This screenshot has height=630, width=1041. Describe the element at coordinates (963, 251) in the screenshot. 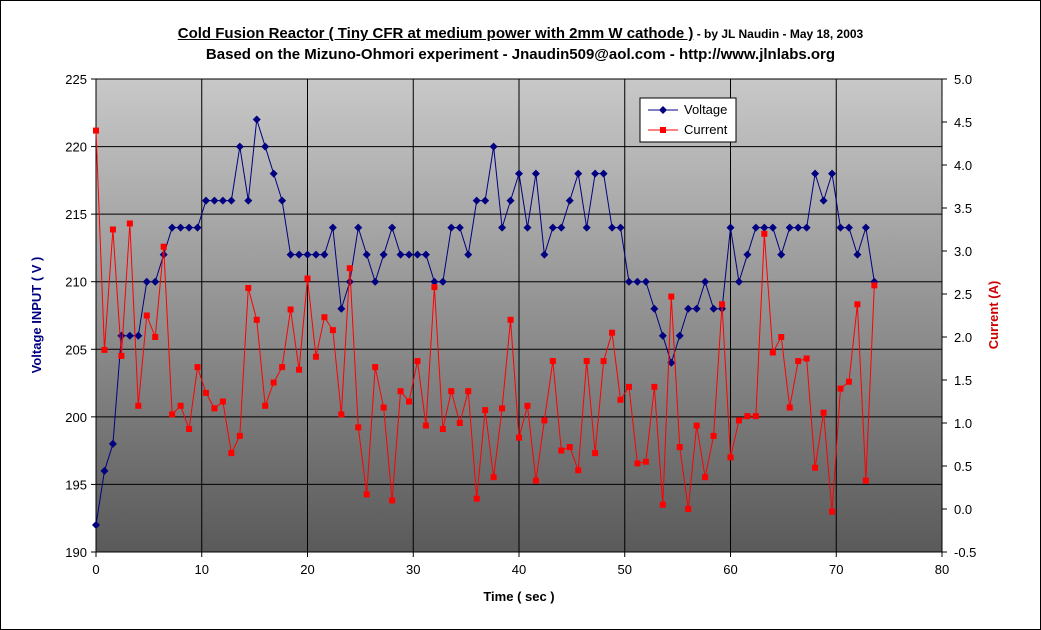

I see `y-right-tick-label: 3.0` at that location.